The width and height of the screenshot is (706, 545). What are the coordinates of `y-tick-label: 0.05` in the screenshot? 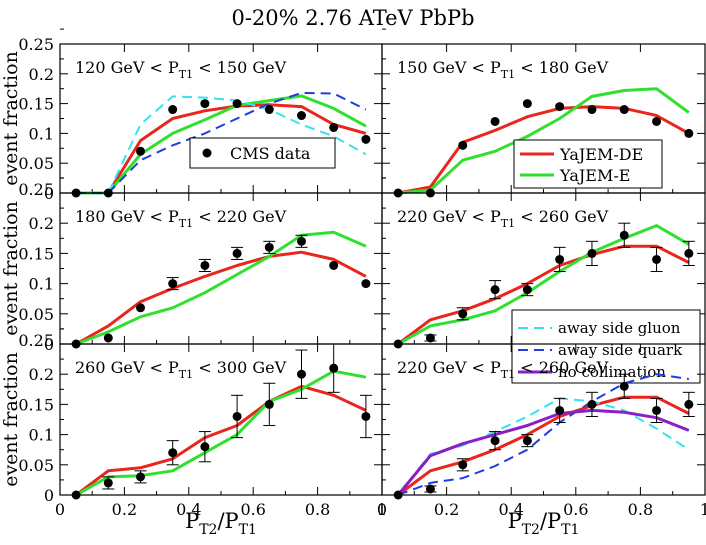 It's located at (36, 314).